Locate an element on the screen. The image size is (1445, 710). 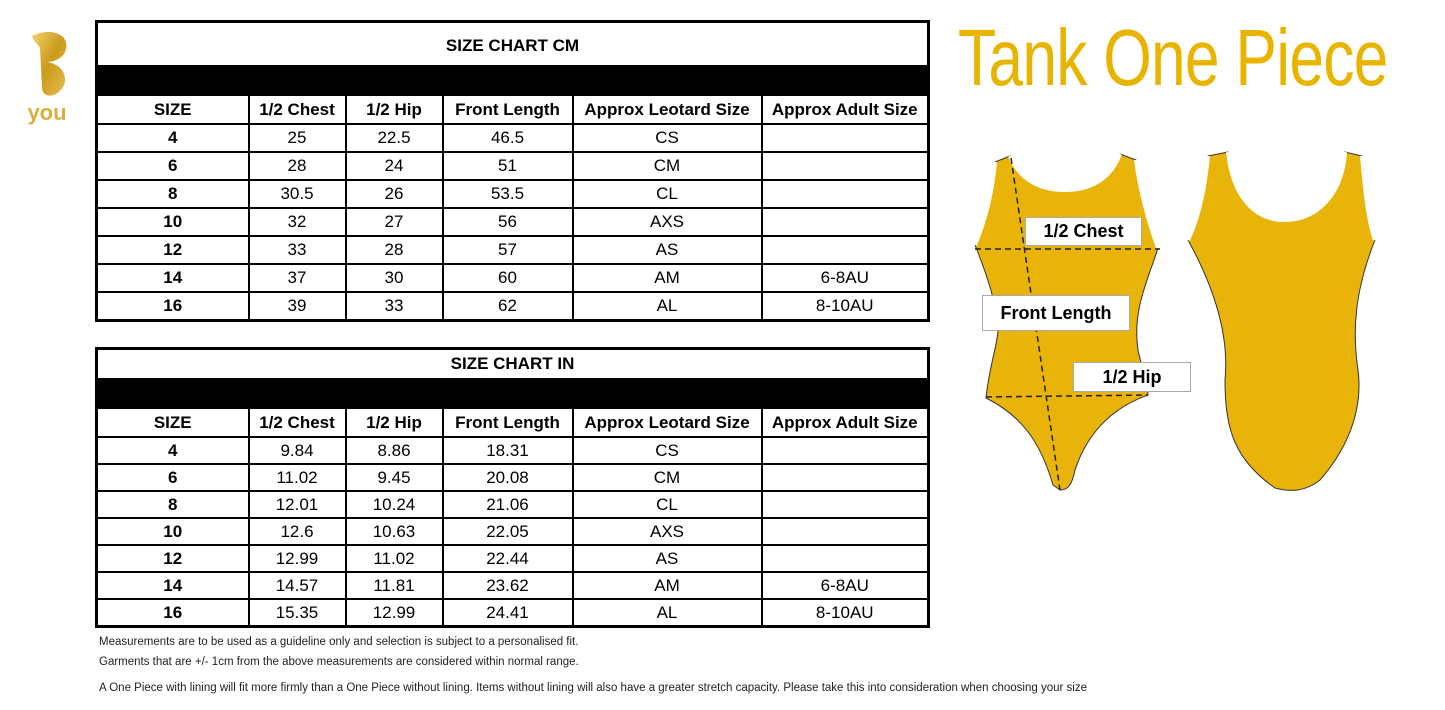
table-cell: 18.31 is located at coordinates (507, 450).